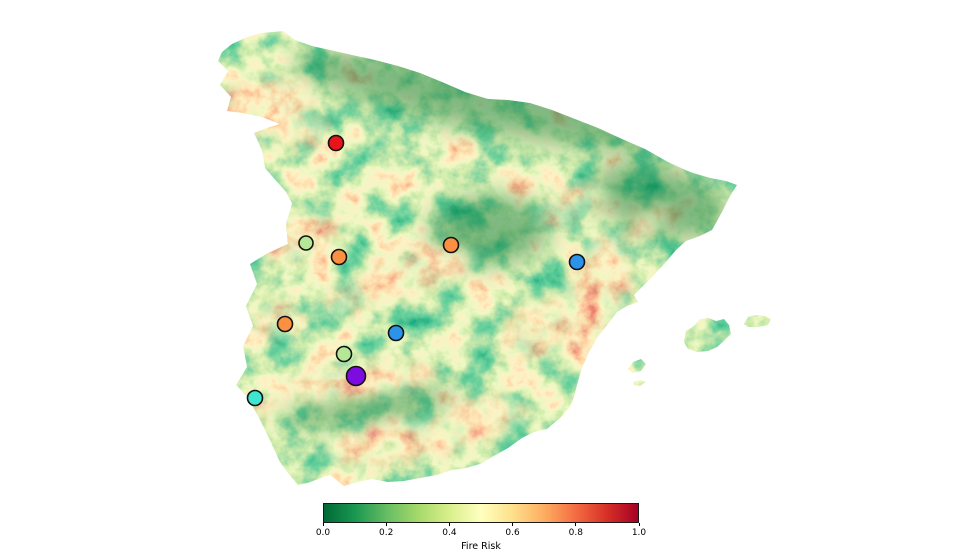  Describe the element at coordinates (575, 533) in the screenshot. I see `colorbar-tick-label: 0.8` at that location.